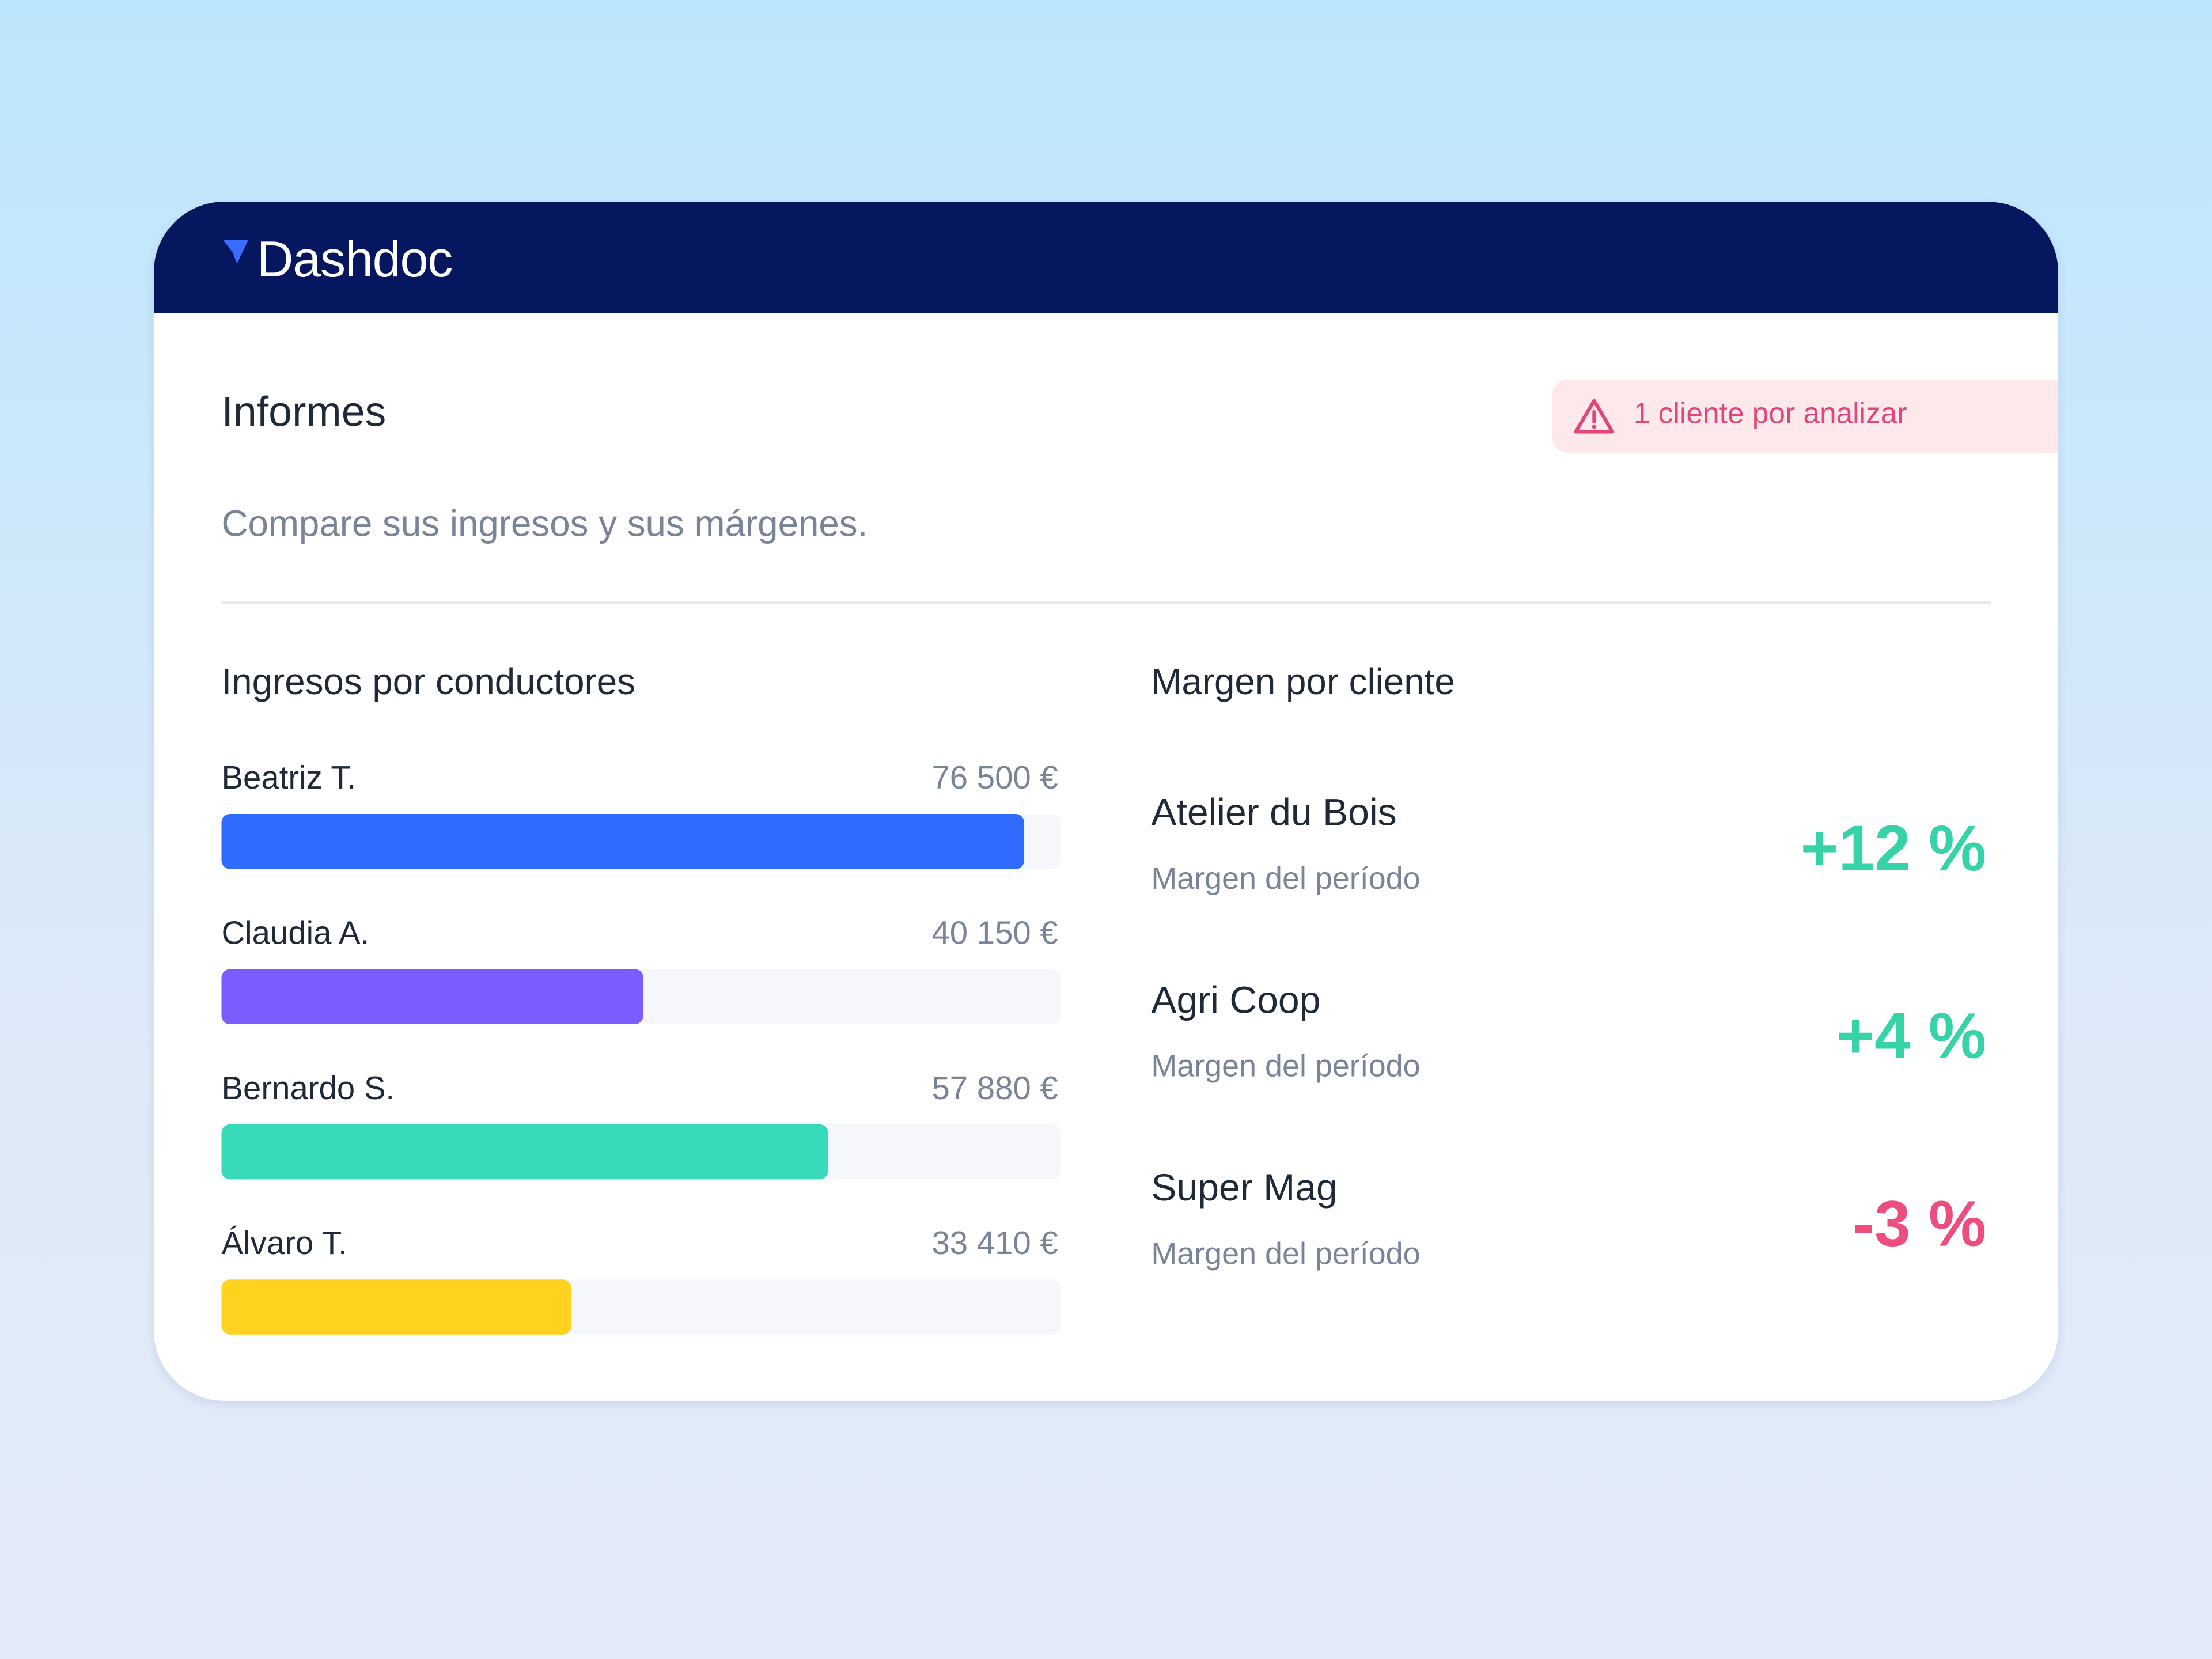 The height and width of the screenshot is (1659, 2212). I want to click on driver-name: Claudia A., so click(295, 932).